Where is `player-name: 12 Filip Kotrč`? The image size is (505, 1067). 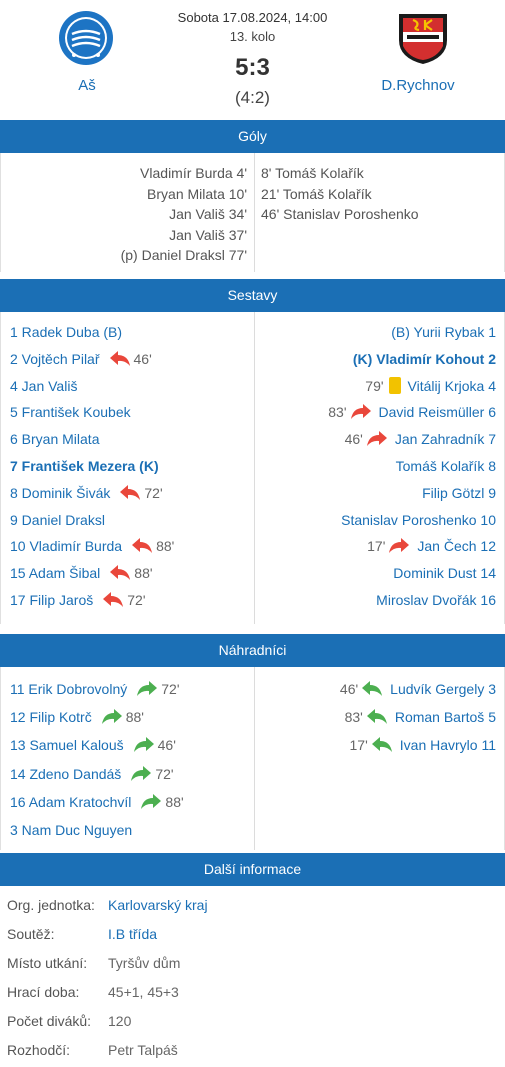 player-name: 12 Filip Kotrč is located at coordinates (51, 717).